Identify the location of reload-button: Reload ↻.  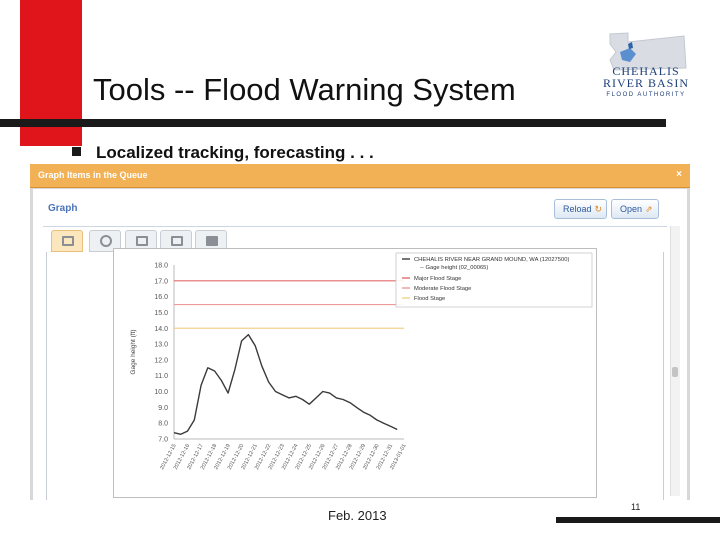
(580, 209).